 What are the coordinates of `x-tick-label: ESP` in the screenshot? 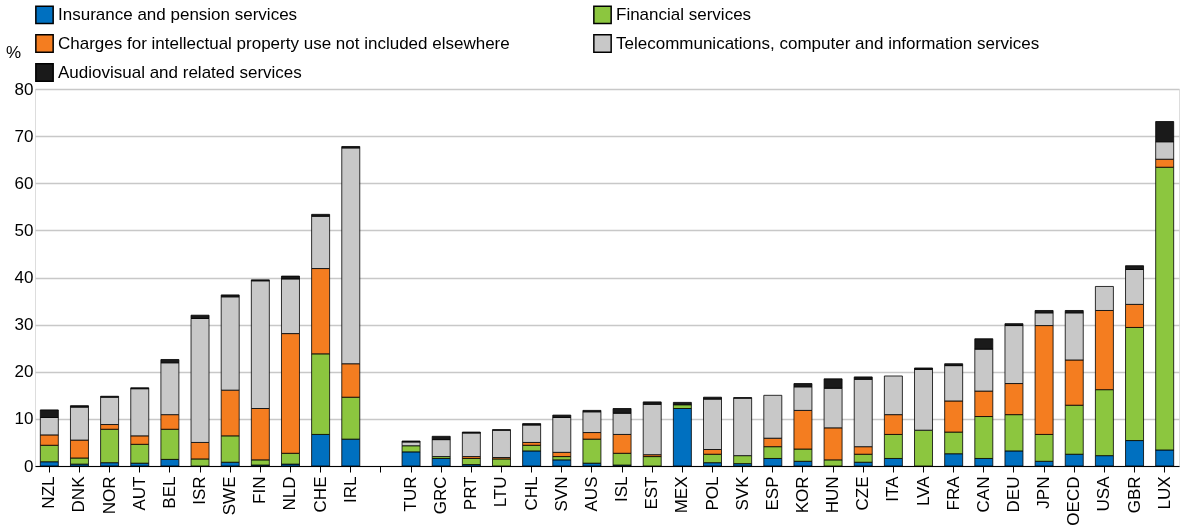 It's located at (772, 493).